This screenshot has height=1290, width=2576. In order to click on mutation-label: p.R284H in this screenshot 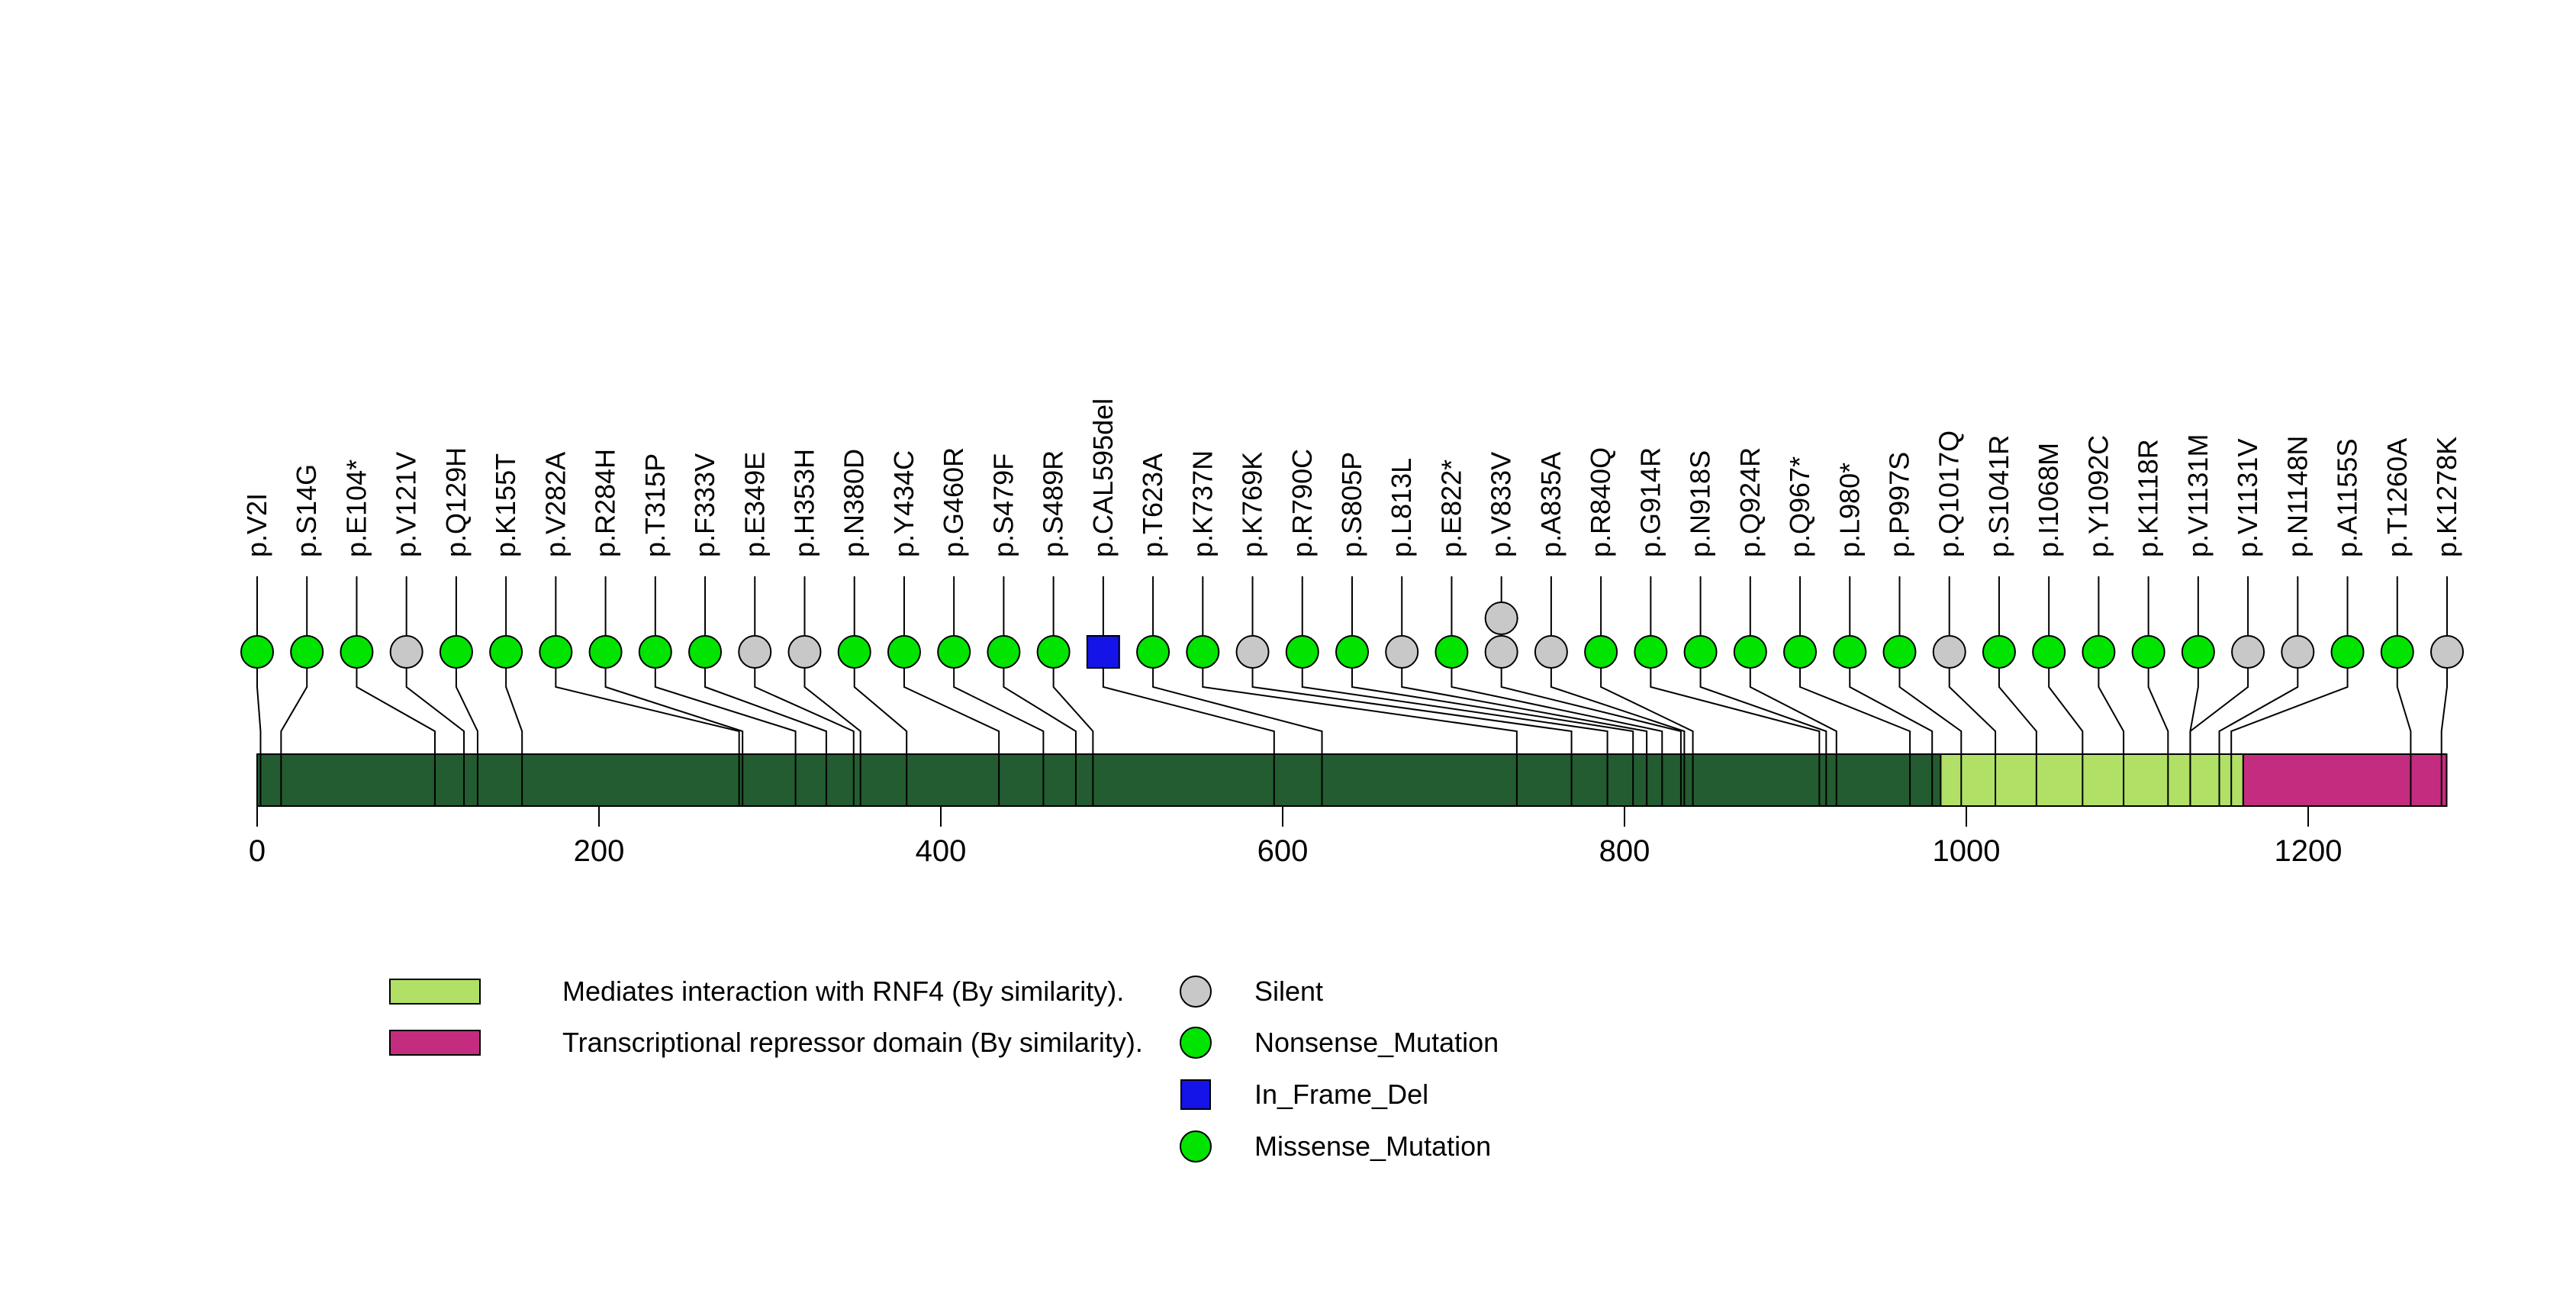, I will do `click(605, 503)`.